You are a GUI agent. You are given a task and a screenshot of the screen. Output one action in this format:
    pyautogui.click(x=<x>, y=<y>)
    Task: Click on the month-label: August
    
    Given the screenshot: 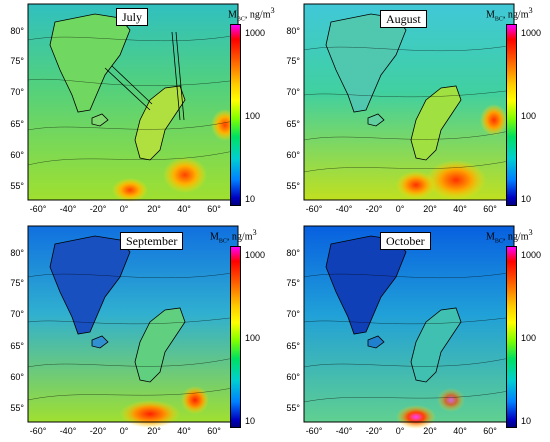 What is the action you would take?
    pyautogui.click(x=403, y=19)
    